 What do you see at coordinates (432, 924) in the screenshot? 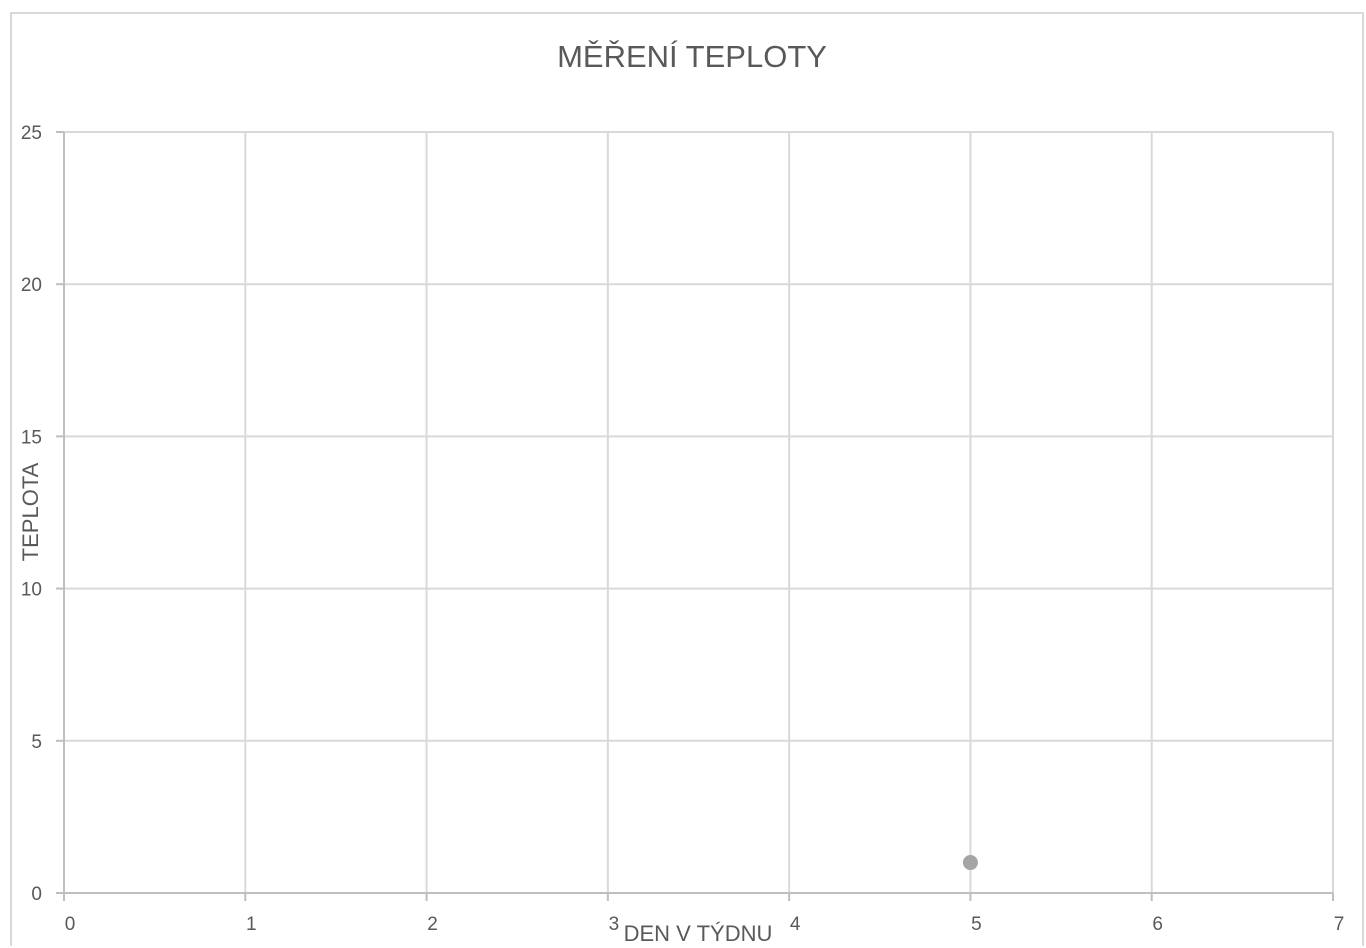
I see `x-tick-label: 2` at bounding box center [432, 924].